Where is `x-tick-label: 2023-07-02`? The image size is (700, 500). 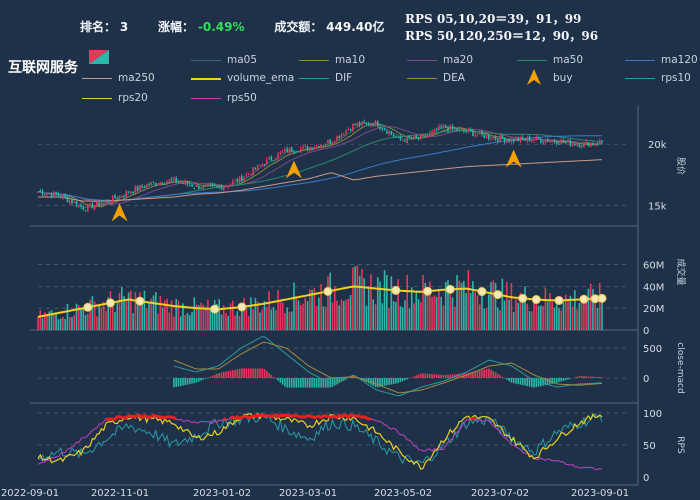 x-tick-label: 2023-07-02 is located at coordinates (500, 493).